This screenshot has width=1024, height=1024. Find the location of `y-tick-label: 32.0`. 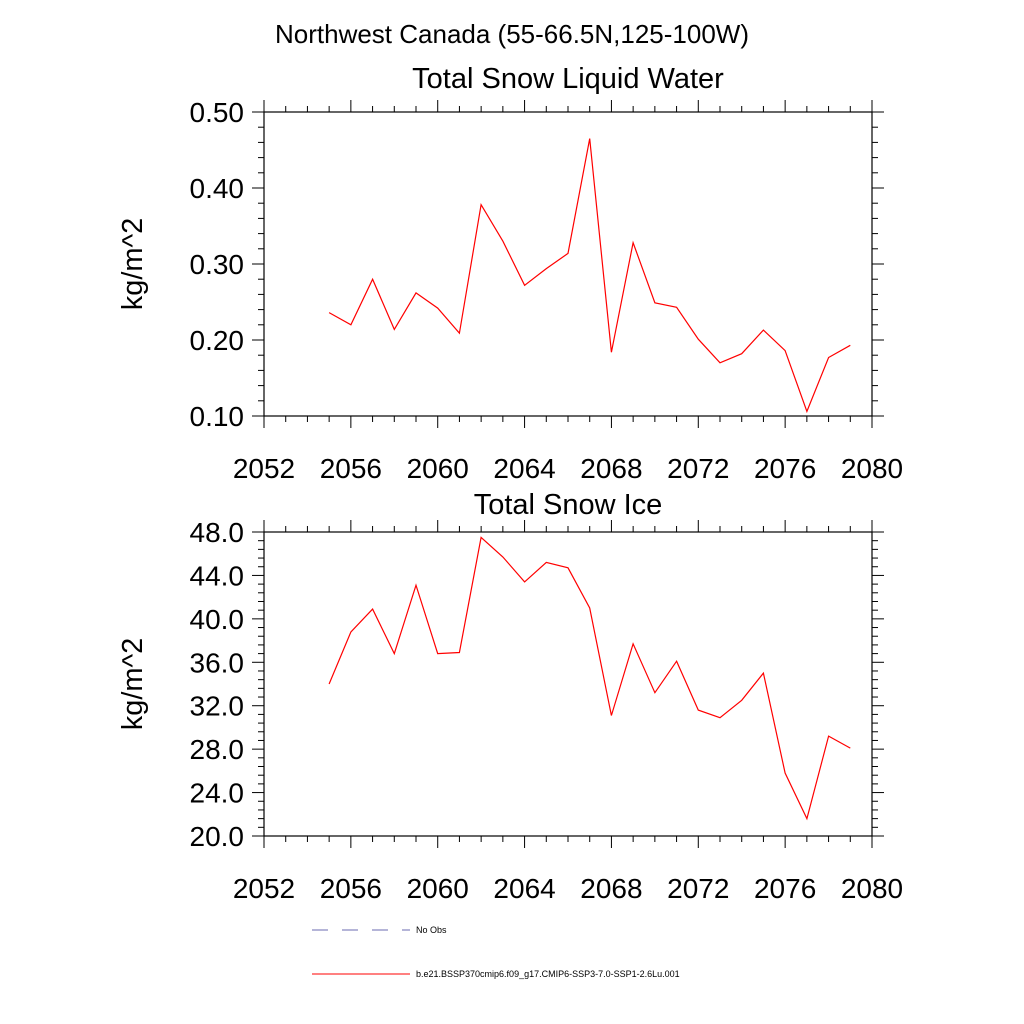

y-tick-label: 32.0 is located at coordinates (217, 706).